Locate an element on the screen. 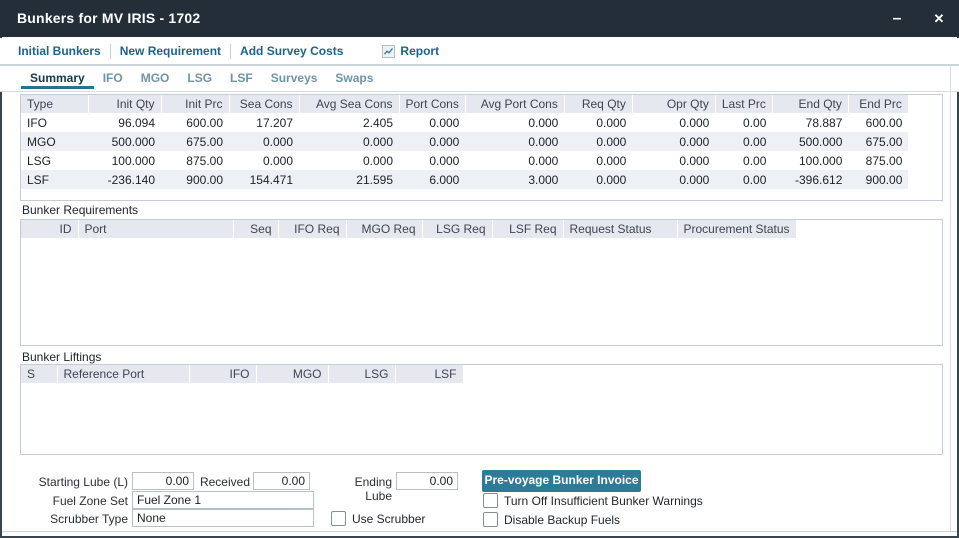 The image size is (959, 538). minimize-button: – is located at coordinates (897, 18).